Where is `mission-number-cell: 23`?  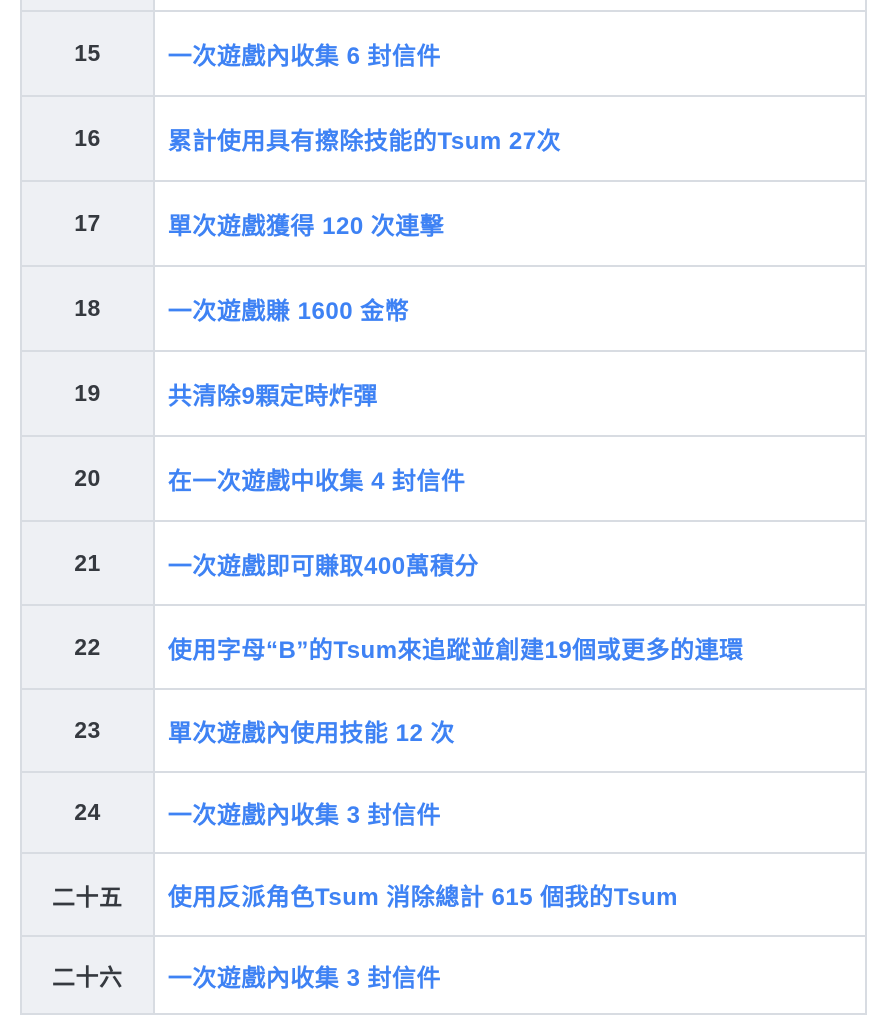 mission-number-cell: 23 is located at coordinates (87, 730).